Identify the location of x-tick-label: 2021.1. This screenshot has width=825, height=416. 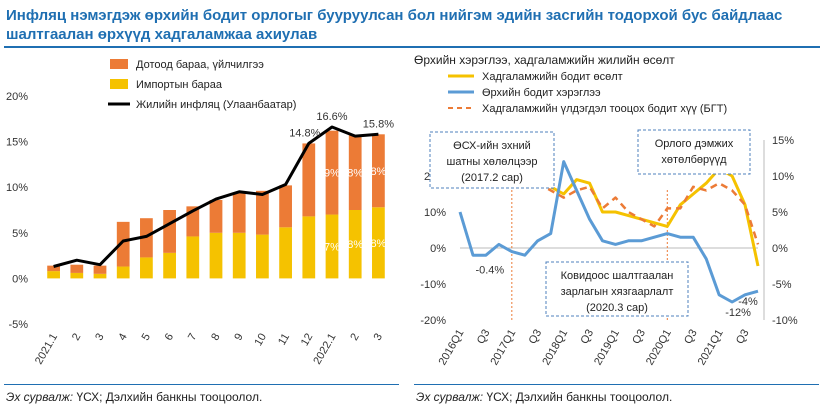
(46, 349).